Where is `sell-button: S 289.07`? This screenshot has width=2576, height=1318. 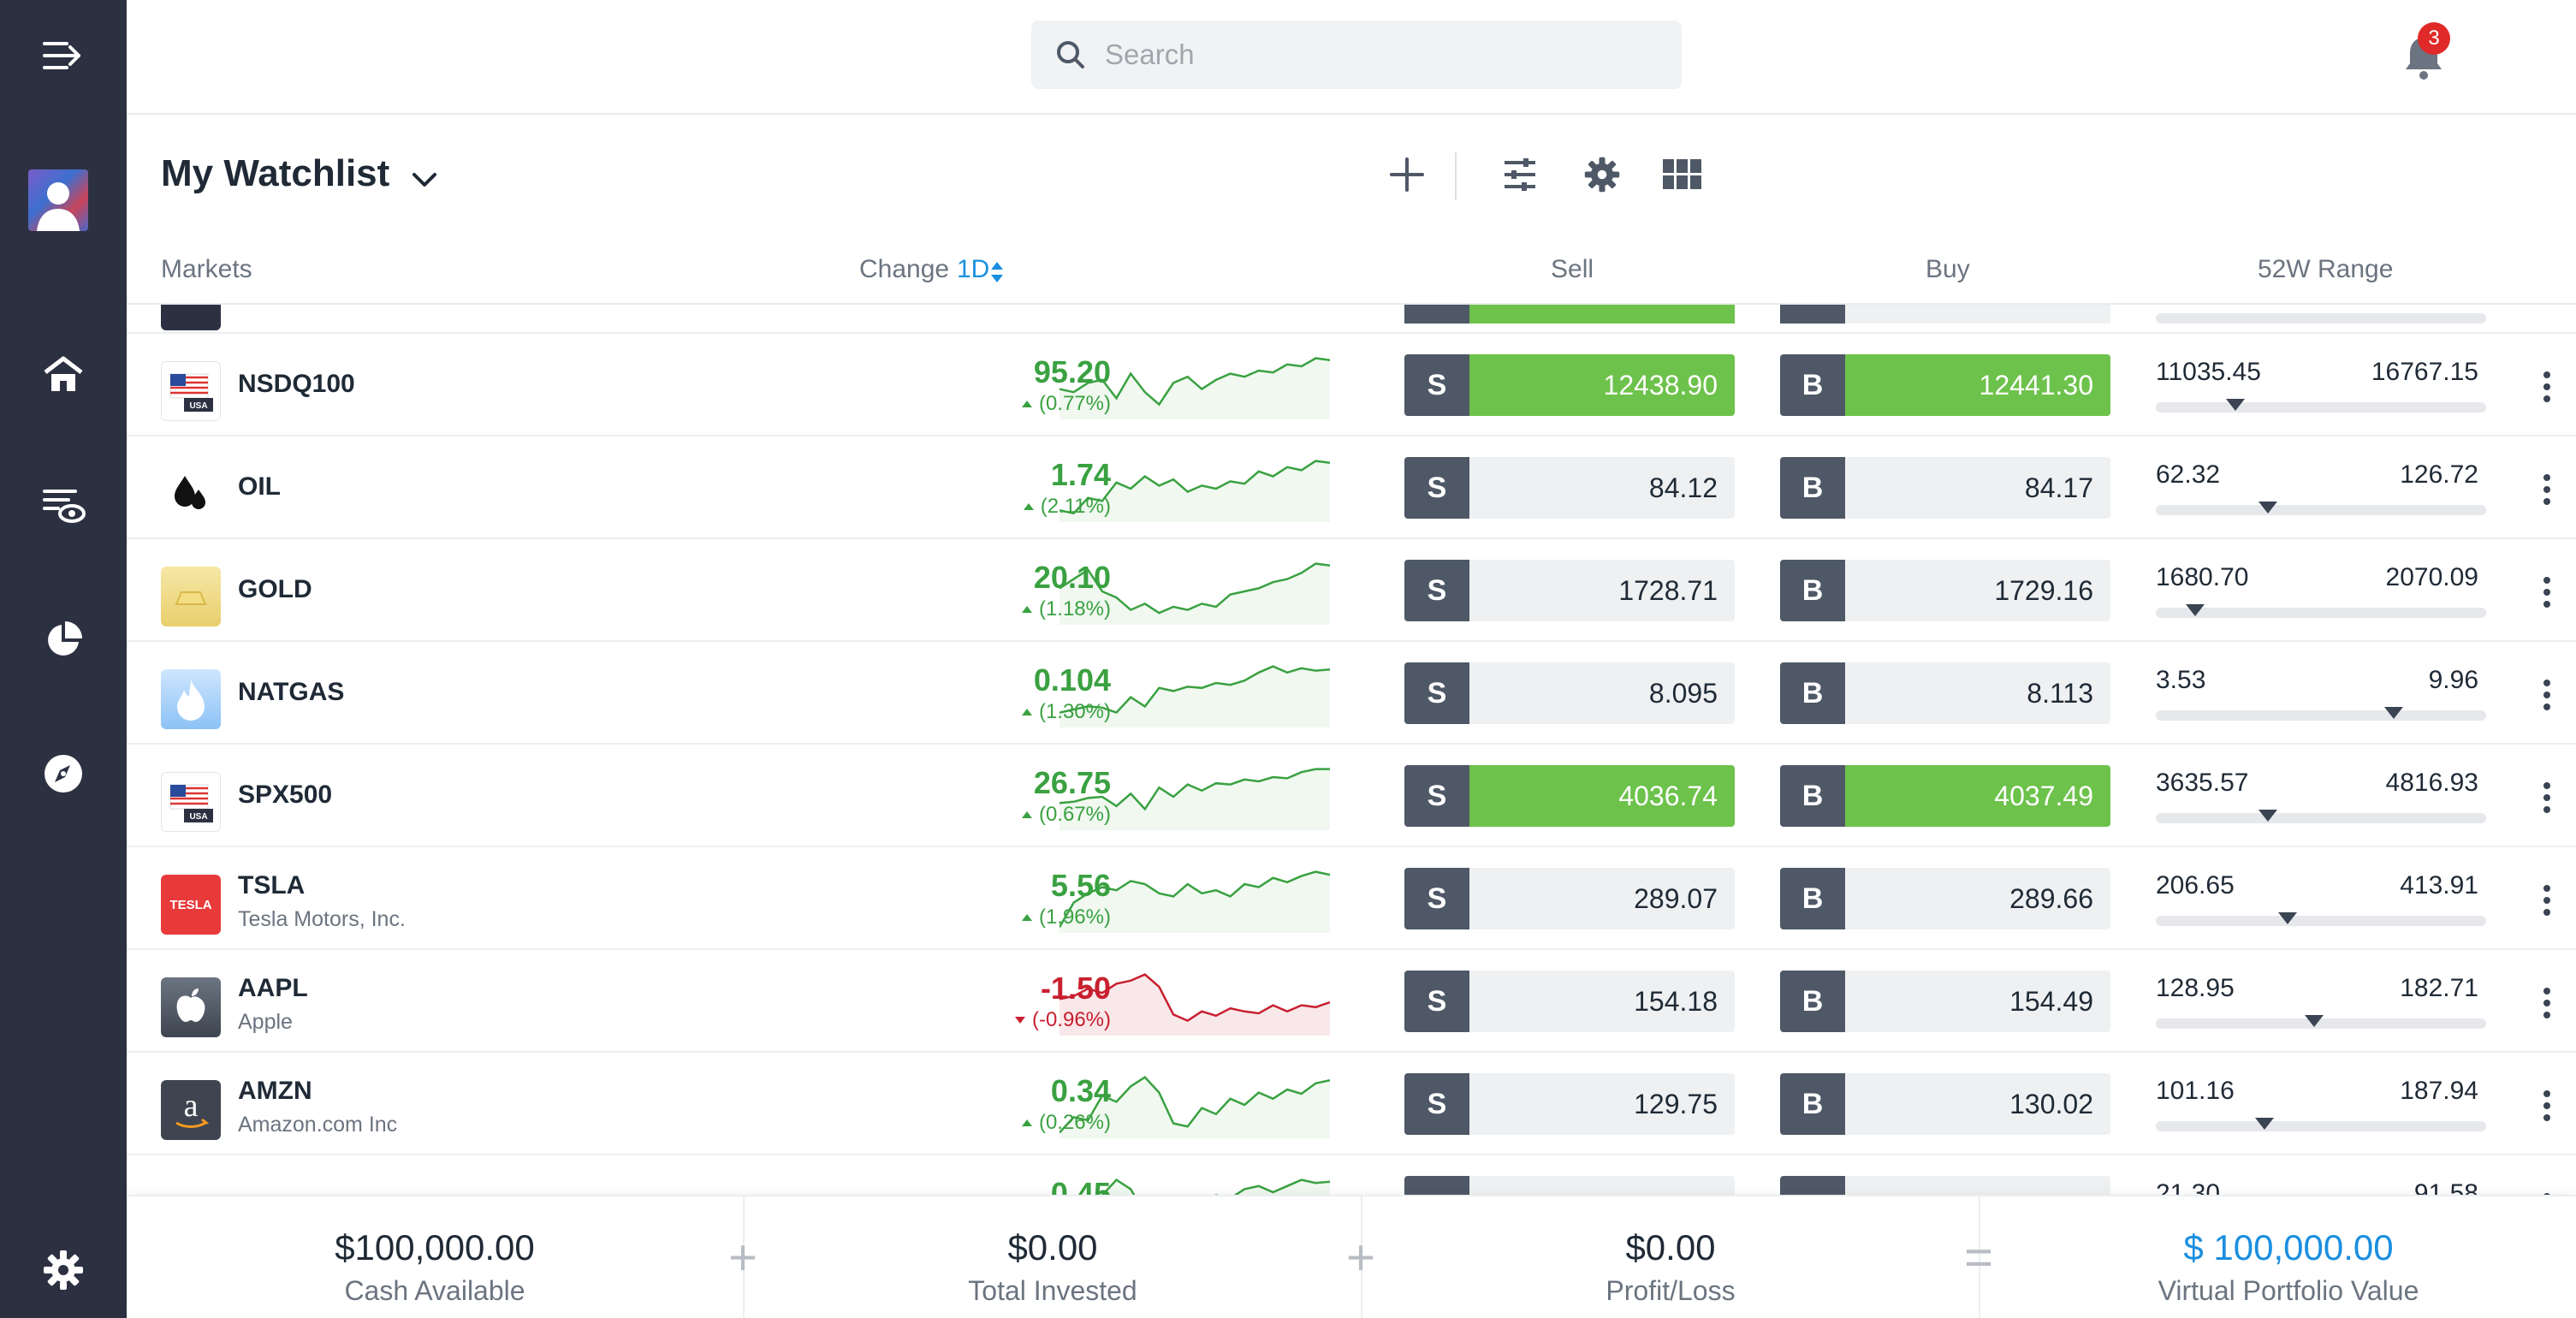 sell-button: S 289.07 is located at coordinates (1569, 898).